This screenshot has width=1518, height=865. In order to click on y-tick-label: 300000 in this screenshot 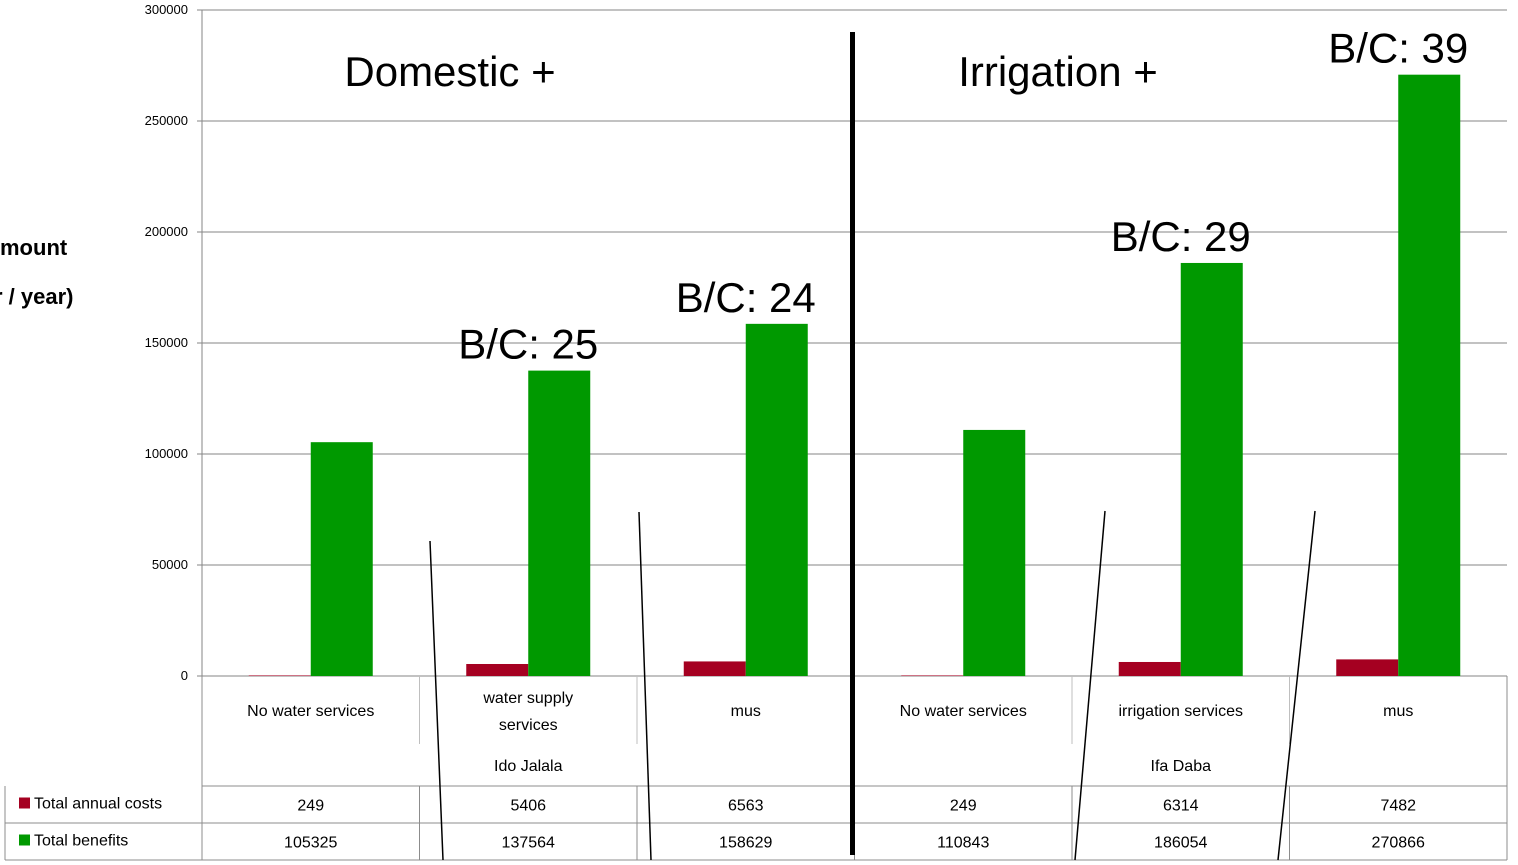, I will do `click(166, 9)`.